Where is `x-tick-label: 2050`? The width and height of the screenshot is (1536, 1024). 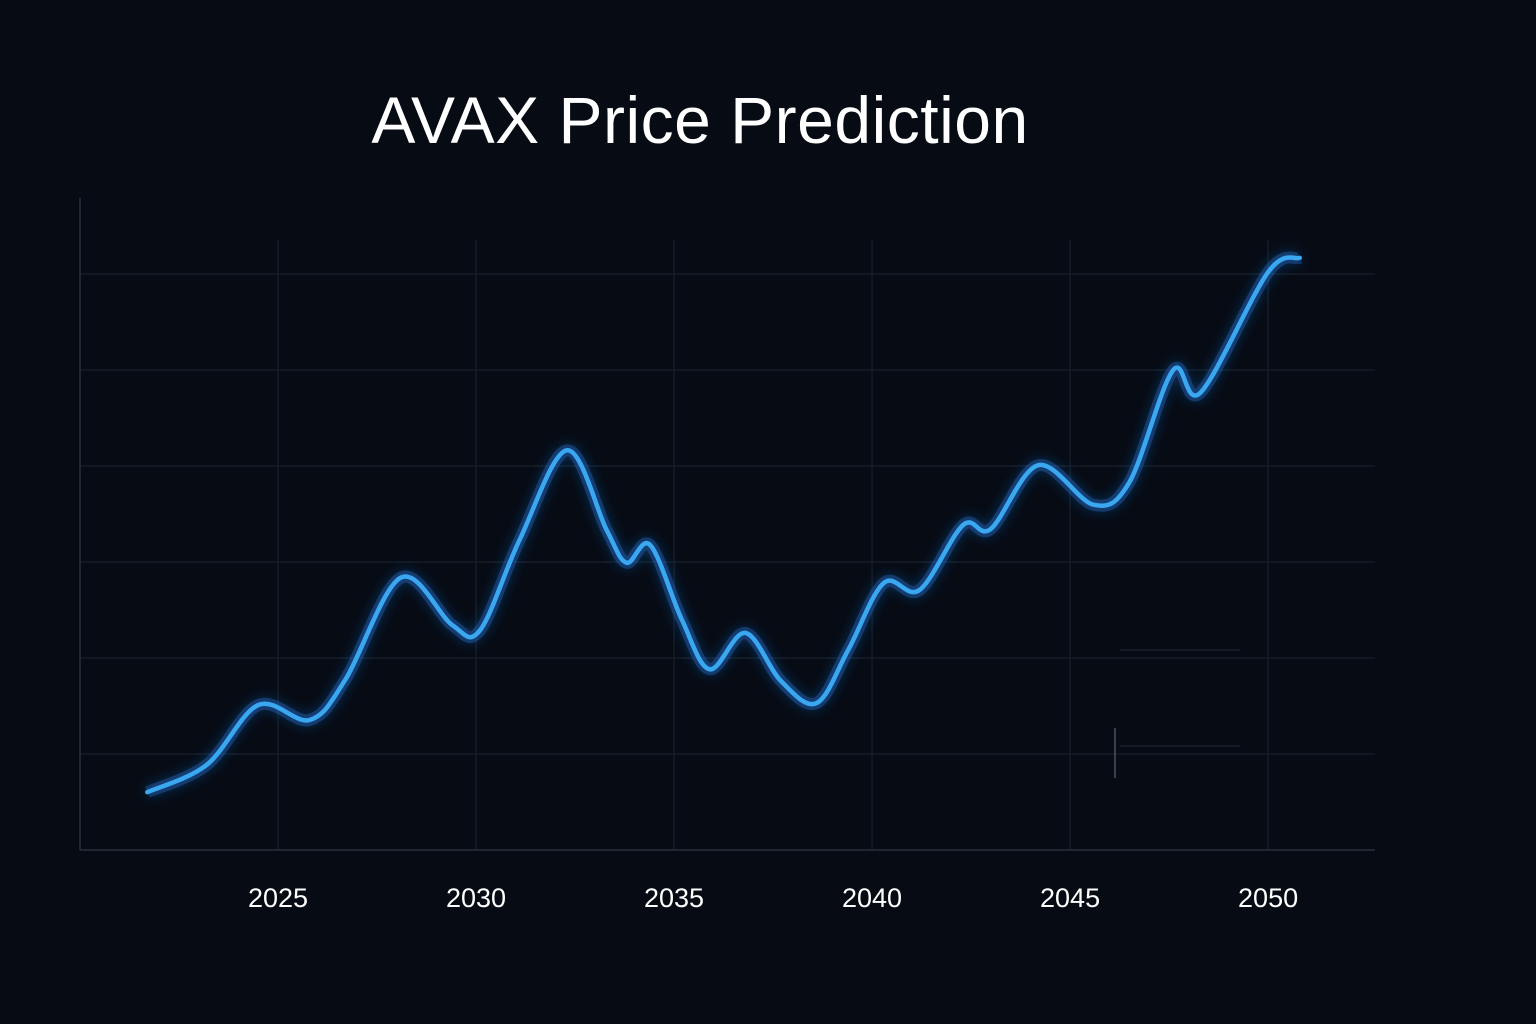 x-tick-label: 2050 is located at coordinates (1268, 898).